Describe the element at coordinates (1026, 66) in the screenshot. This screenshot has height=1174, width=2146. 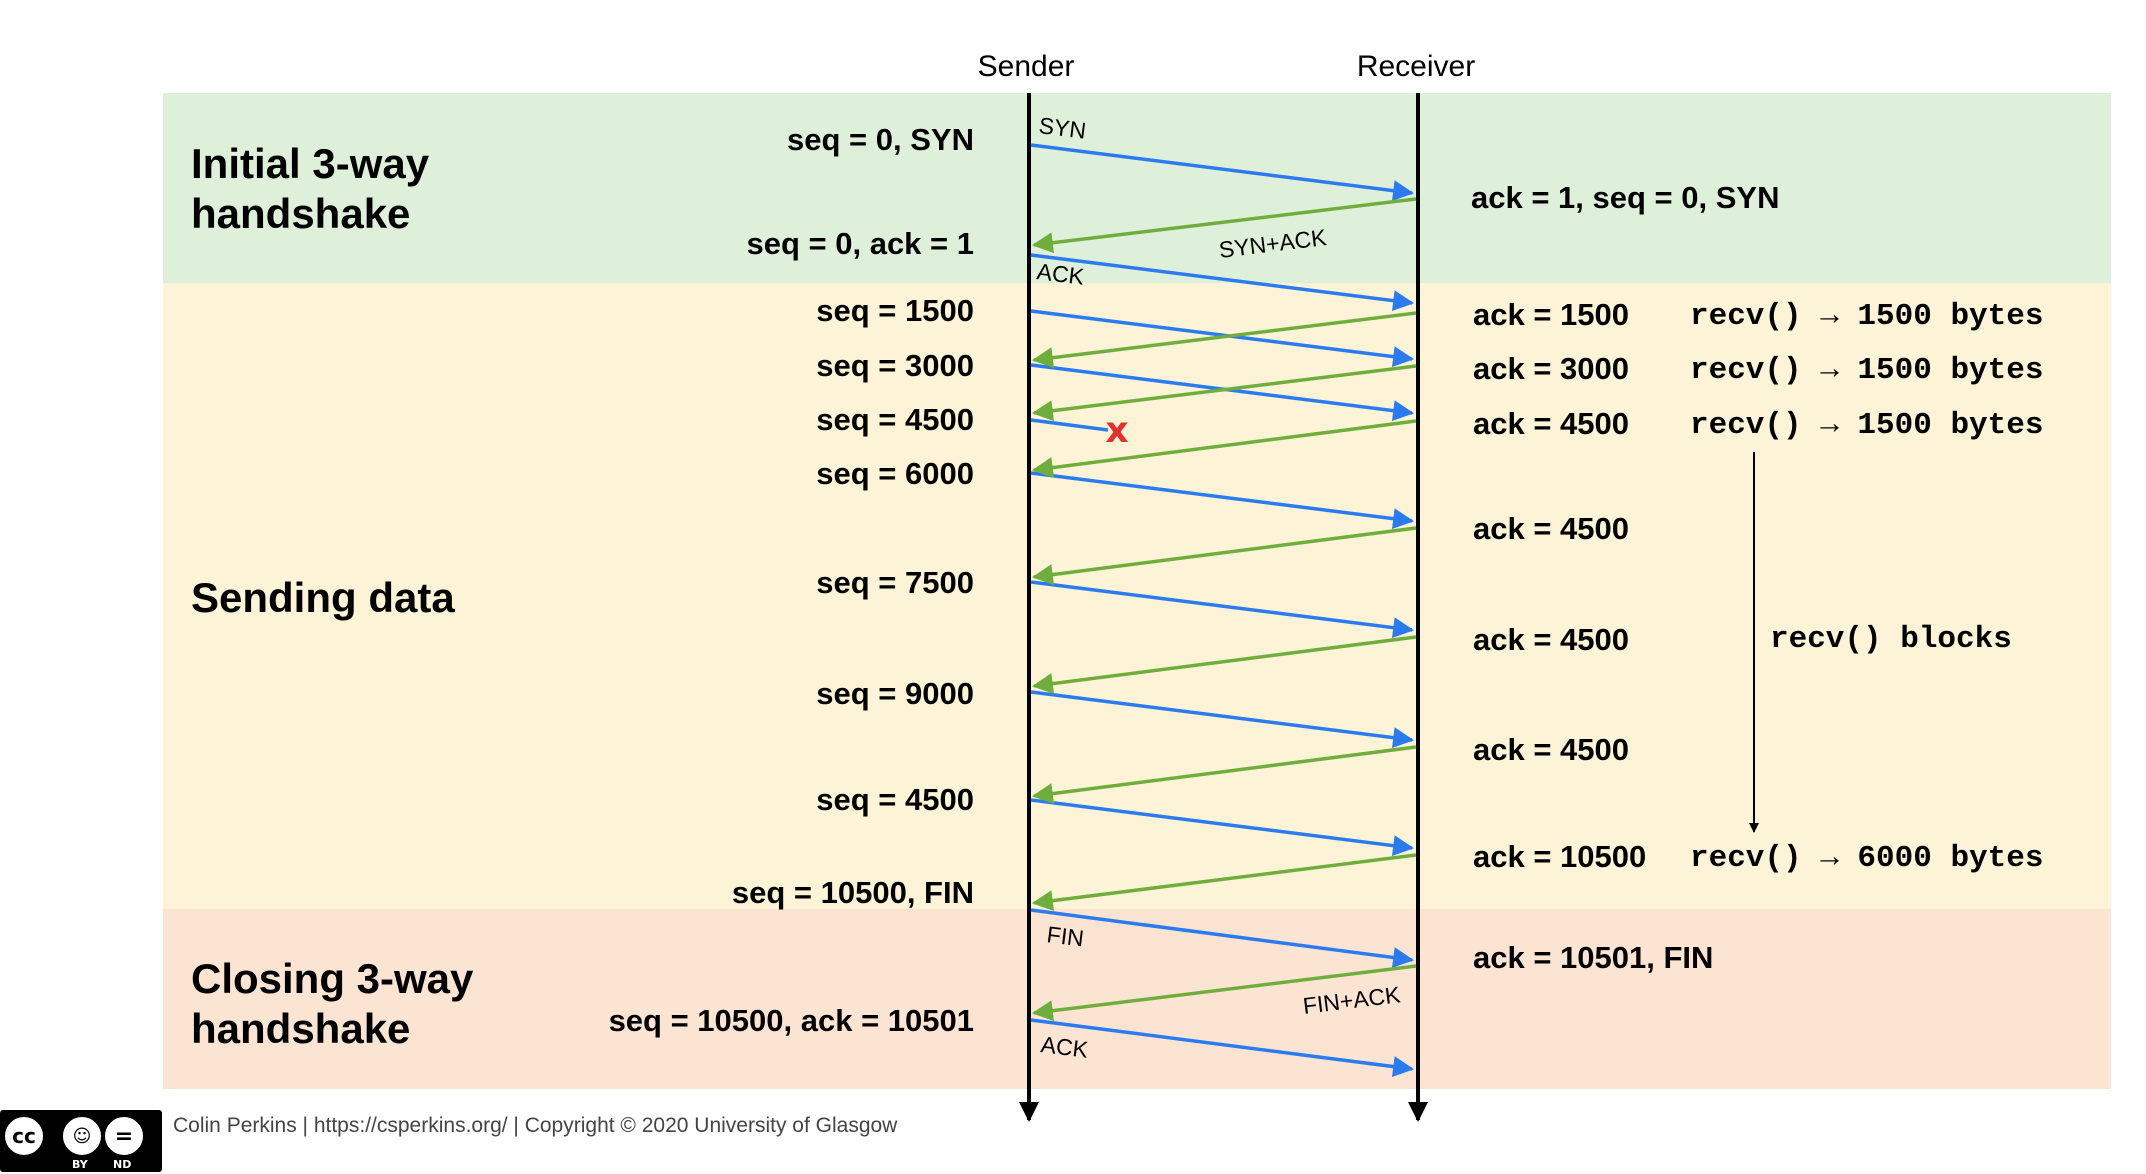
I see `sender-heading: Sender` at that location.